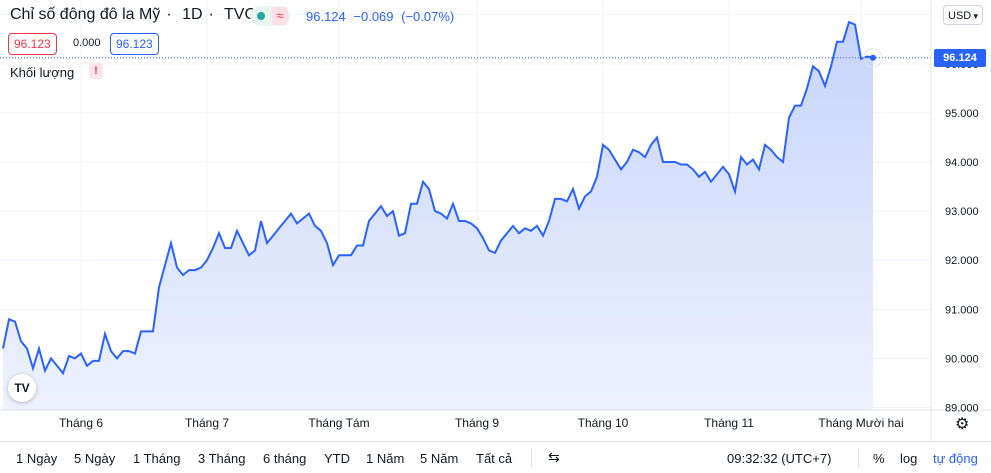 This screenshot has height=473, width=991. Describe the element at coordinates (962, 114) in the screenshot. I see `y-tick-label: 95.000` at that location.